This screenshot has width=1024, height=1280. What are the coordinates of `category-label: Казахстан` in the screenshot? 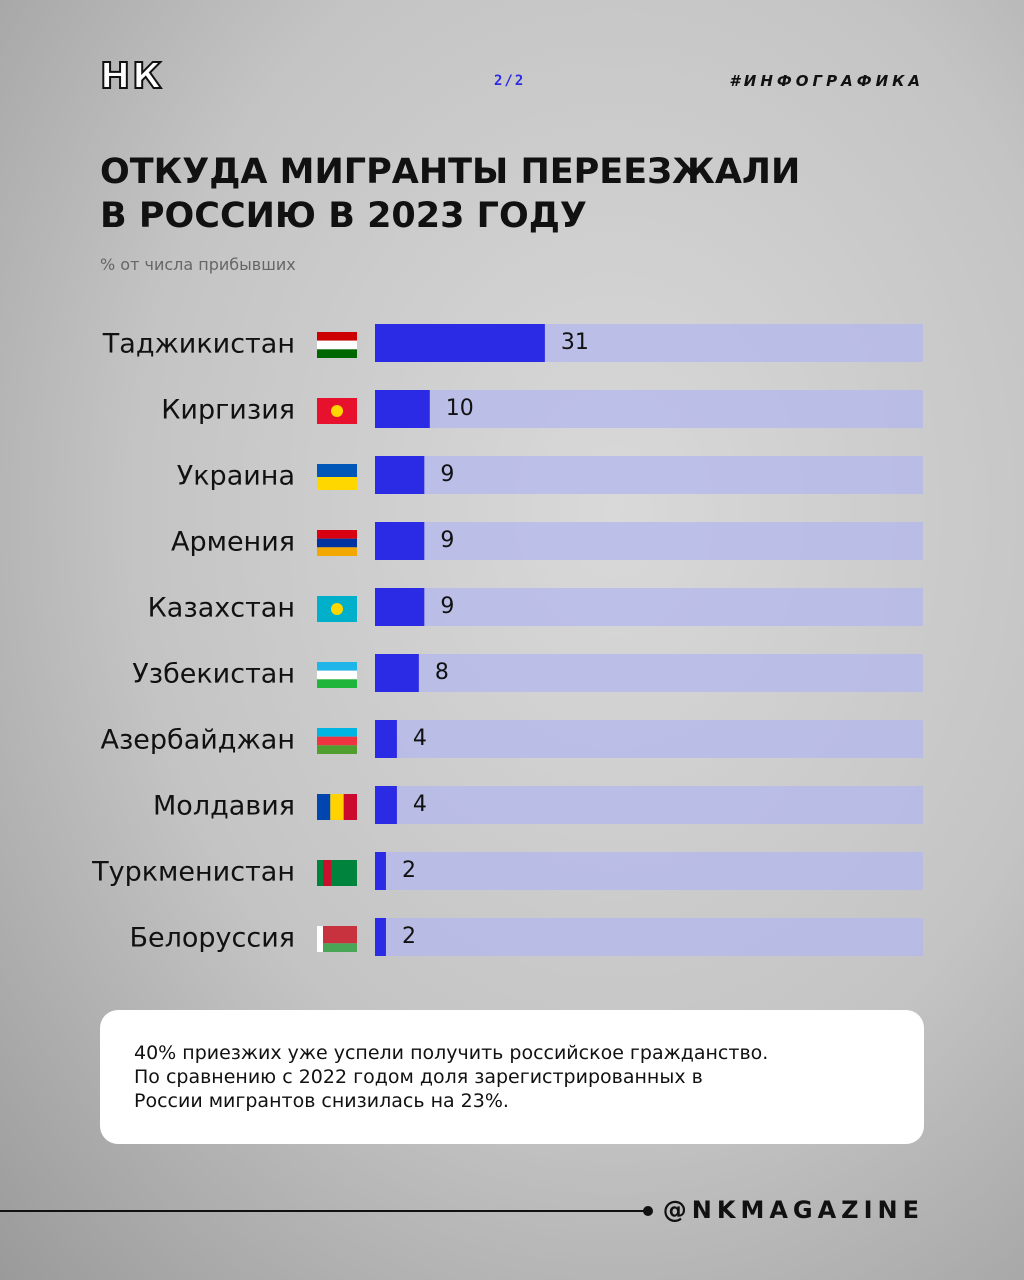 It's located at (221, 608).